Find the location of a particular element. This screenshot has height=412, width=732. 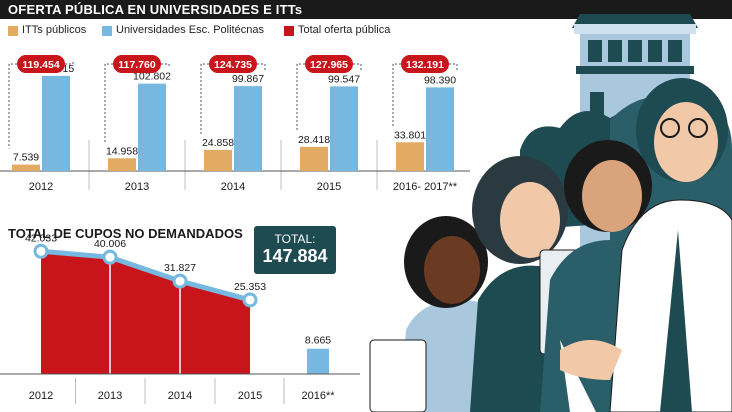

total-label: TOTAL: is located at coordinates (295, 239).